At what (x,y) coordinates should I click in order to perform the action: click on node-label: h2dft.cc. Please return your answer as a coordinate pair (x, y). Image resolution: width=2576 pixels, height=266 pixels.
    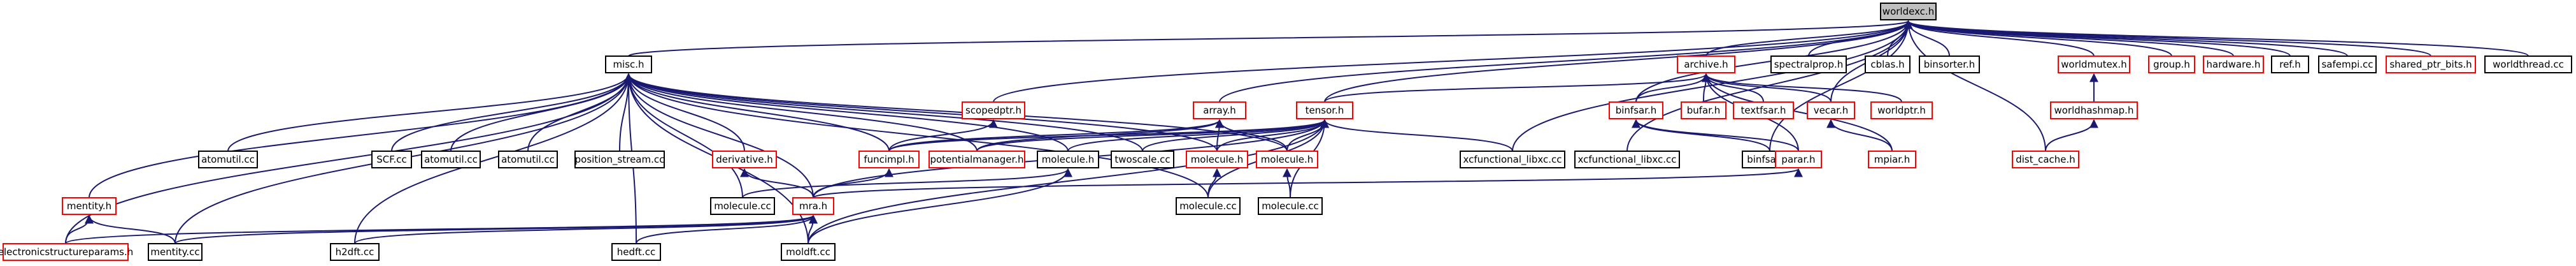
    Looking at the image, I should click on (355, 252).